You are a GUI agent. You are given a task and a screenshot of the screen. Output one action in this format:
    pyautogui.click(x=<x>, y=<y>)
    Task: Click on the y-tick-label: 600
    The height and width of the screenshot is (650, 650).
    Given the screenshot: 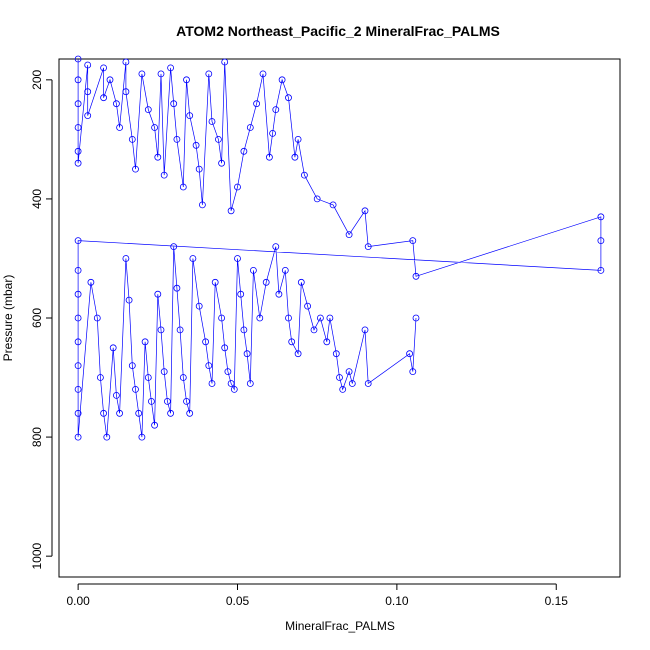 What is the action you would take?
    pyautogui.click(x=37, y=318)
    